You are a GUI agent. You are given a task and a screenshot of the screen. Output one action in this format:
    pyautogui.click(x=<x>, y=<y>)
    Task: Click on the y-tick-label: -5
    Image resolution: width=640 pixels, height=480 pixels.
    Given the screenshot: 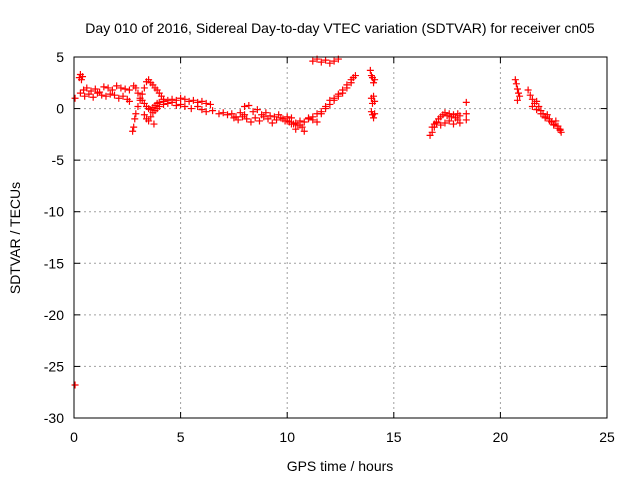 What is the action you would take?
    pyautogui.click(x=58, y=160)
    